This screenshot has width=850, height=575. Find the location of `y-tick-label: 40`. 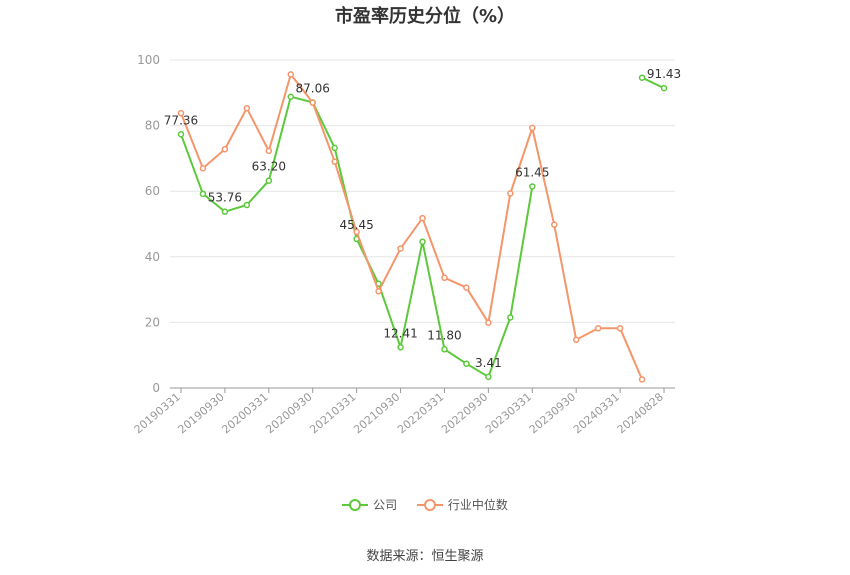

y-tick-label: 40 is located at coordinates (152, 257).